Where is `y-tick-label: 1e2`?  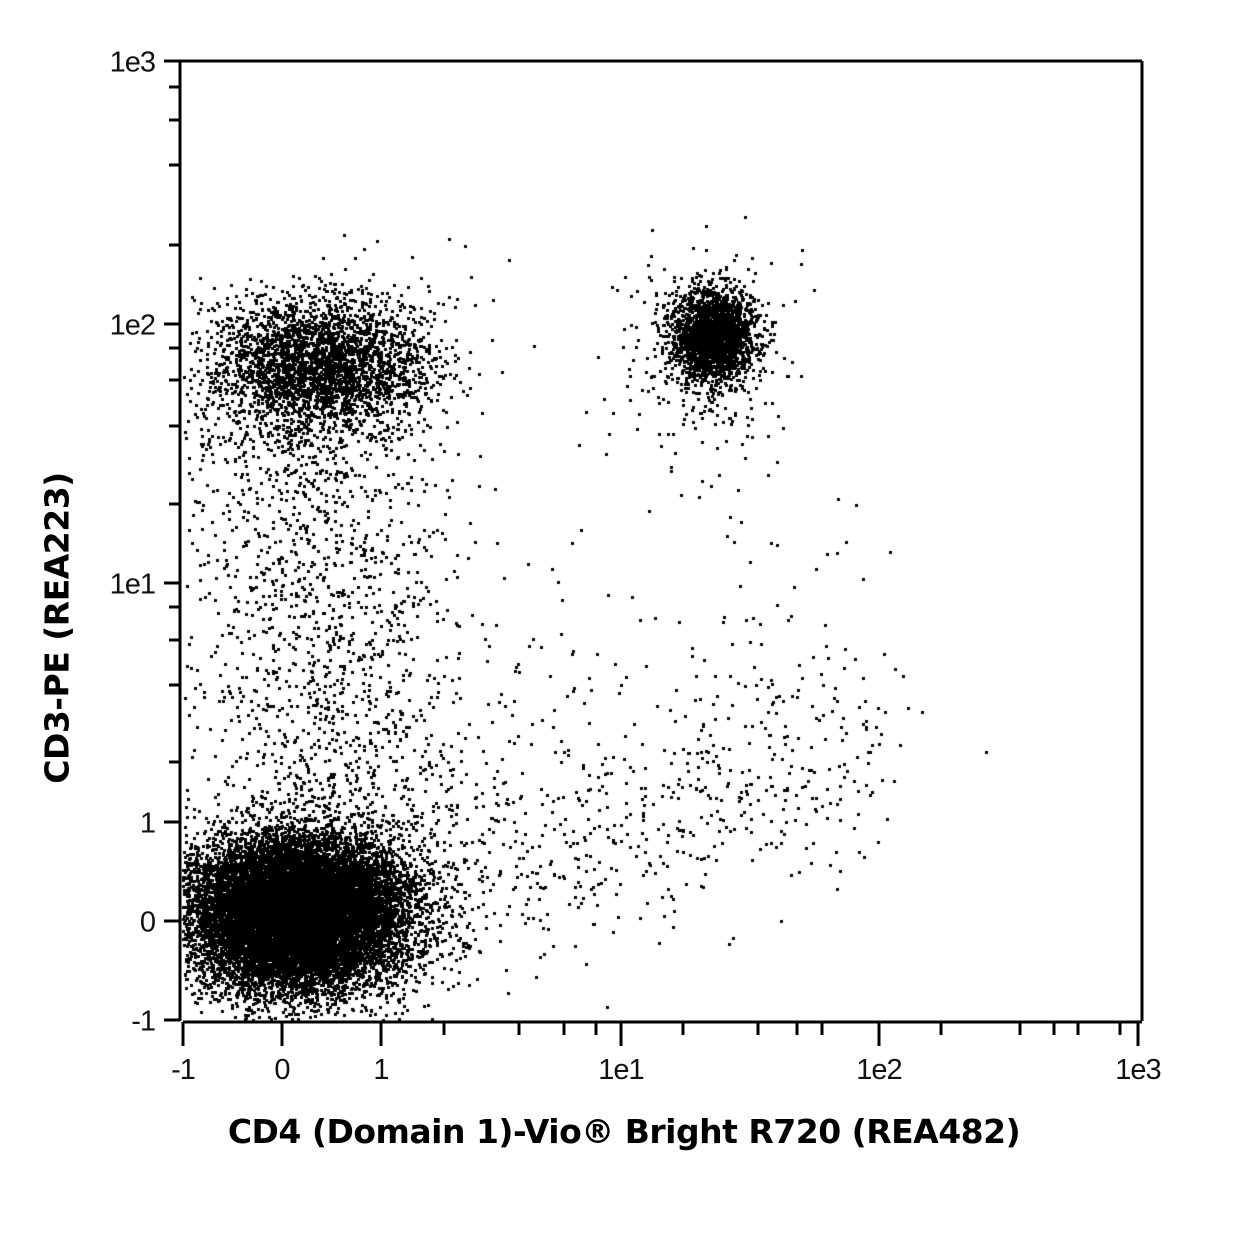 y-tick-label: 1e2 is located at coordinates (132, 325).